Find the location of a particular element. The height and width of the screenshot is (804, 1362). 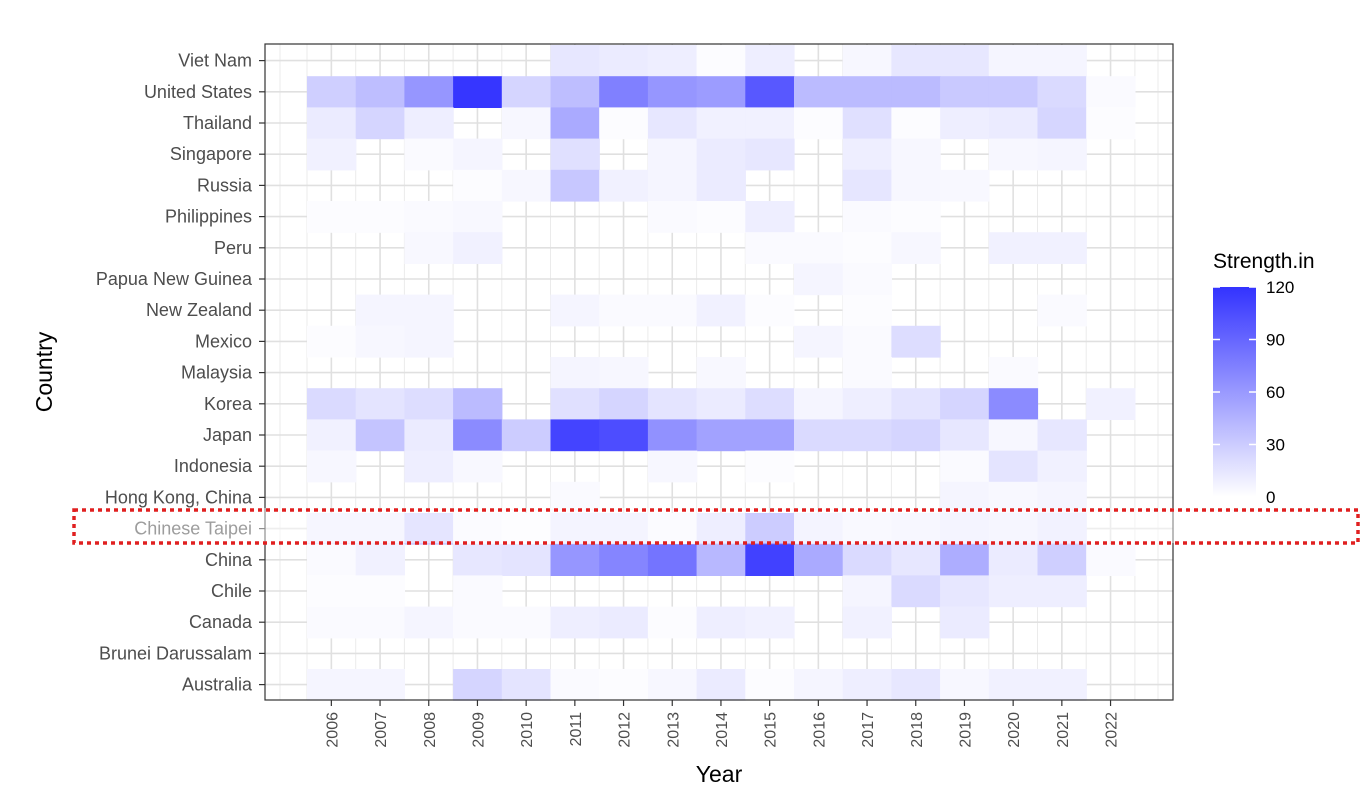

x-tick-label: 2014 is located at coordinates (722, 730).